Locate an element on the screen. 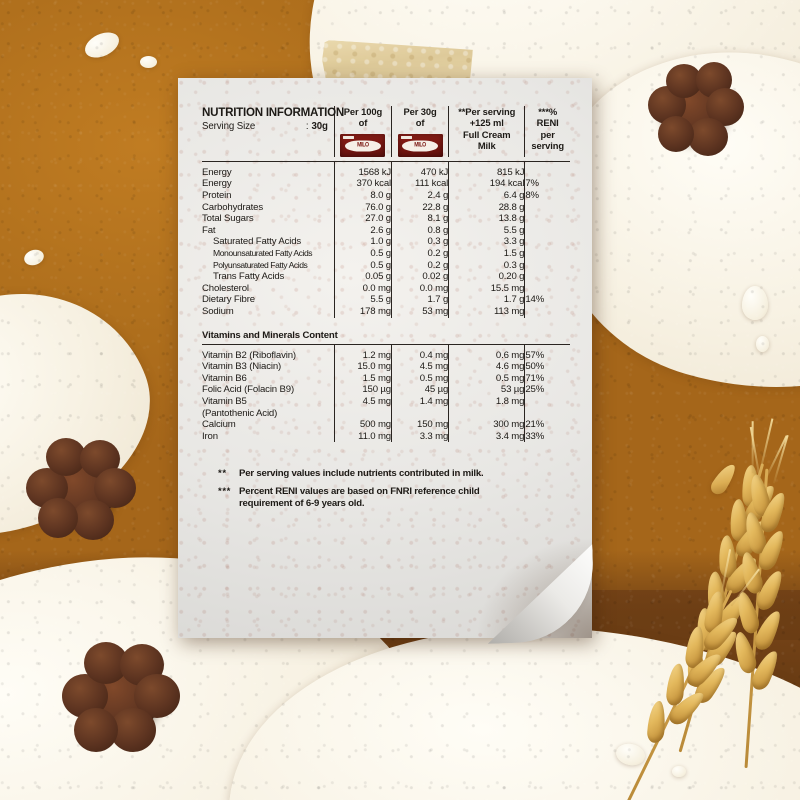  col4-line1: ***% is located at coordinates (548, 111).